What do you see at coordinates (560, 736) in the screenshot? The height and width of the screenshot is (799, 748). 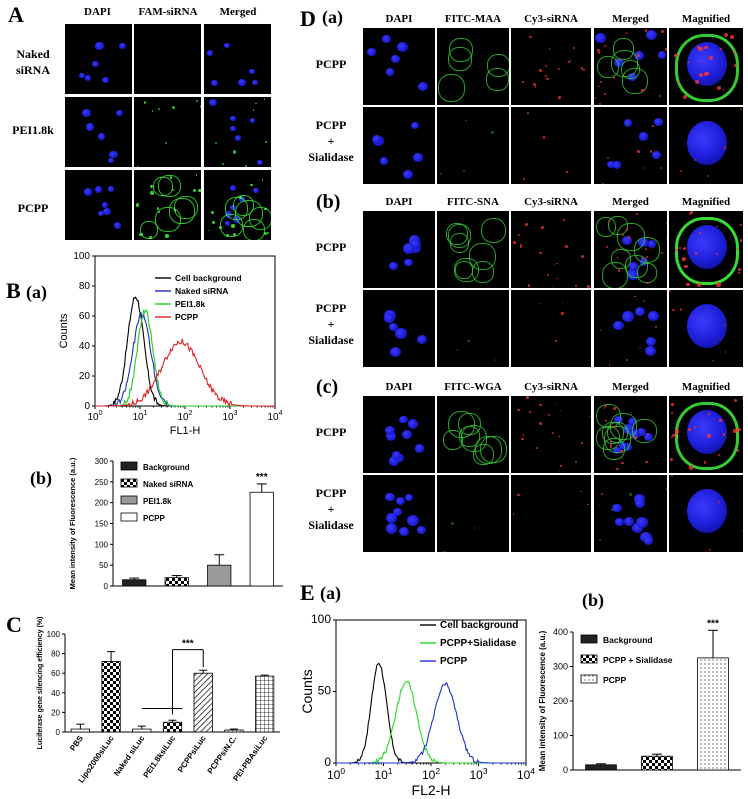 I see `y-tick-label-1: 100` at bounding box center [560, 736].